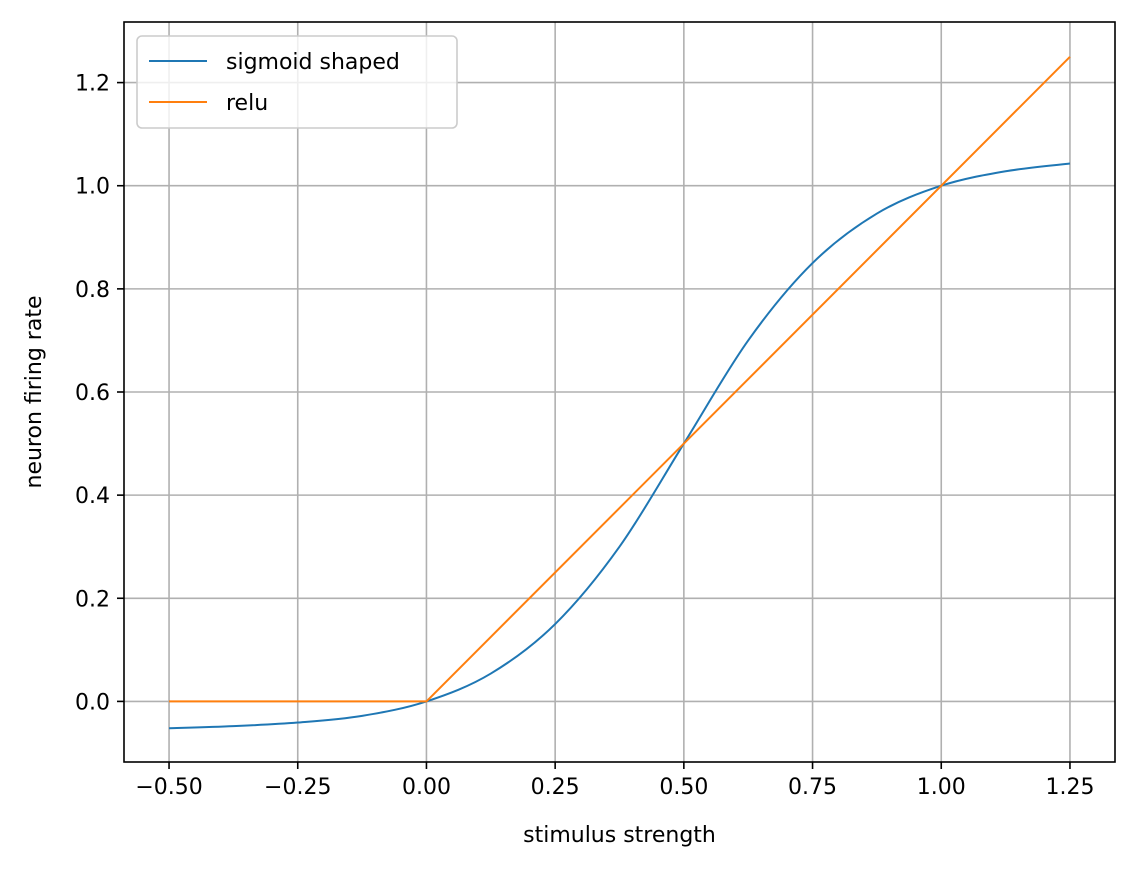 The width and height of the screenshot is (1138, 873). I want to click on x-tick-label: 0.75, so click(812, 787).